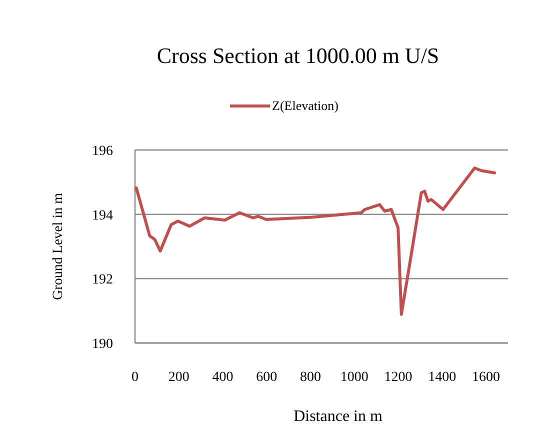  What do you see at coordinates (223, 377) in the screenshot?
I see `x-tick-label: 400` at bounding box center [223, 377].